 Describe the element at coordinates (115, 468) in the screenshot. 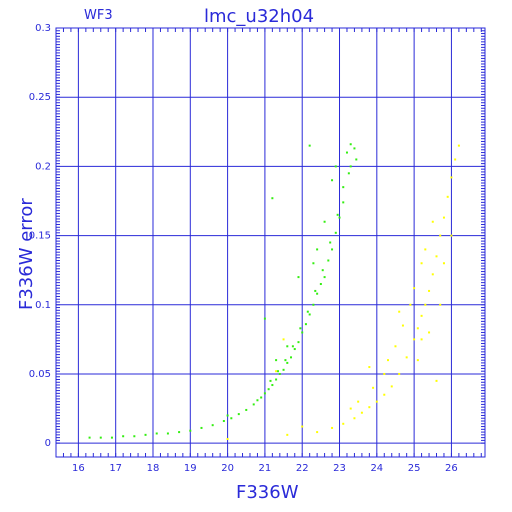

I see `x-tick-label: 17` at that location.